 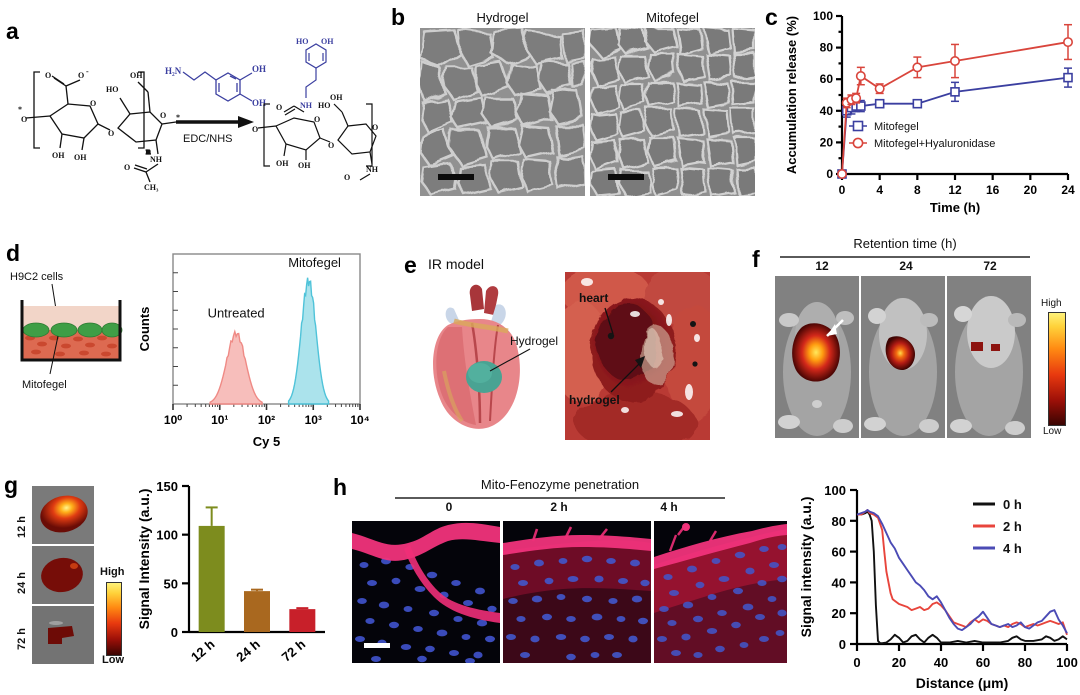 What do you see at coordinates (44, 385) in the screenshot?
I see `schematic-label-mitofegel: Mitofegel` at bounding box center [44, 385].